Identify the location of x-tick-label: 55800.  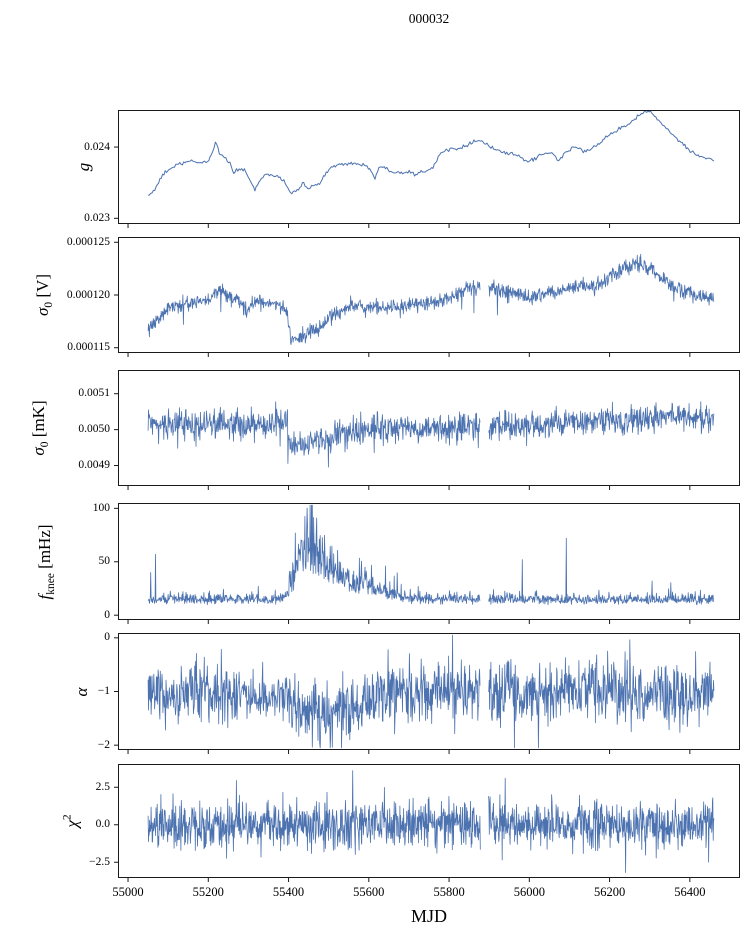
(449, 892).